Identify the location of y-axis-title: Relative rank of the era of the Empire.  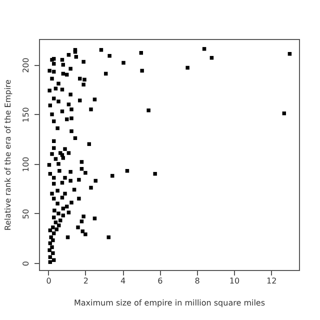
(8, 154).